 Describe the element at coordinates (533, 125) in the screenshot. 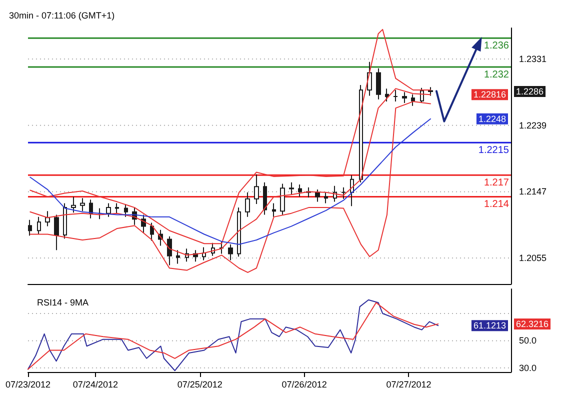

I see `y-tick-label: 1.2239` at that location.